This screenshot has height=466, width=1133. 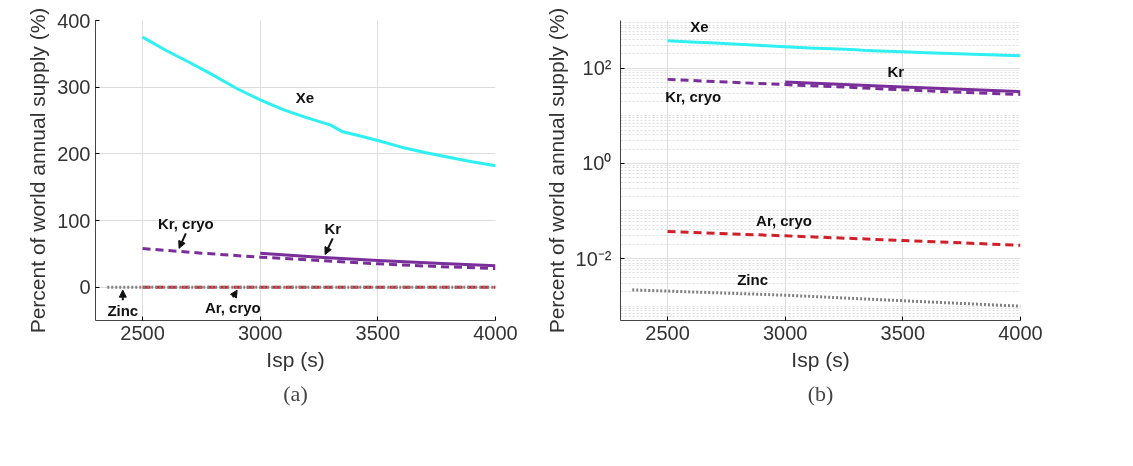 I want to click on y-tick-label: 10⁰, so click(x=597, y=163).